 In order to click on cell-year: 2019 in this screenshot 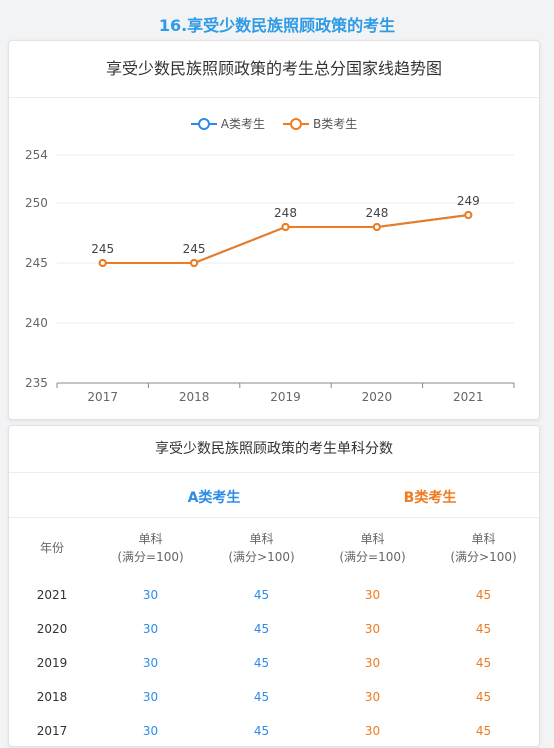, I will do `click(52, 663)`.